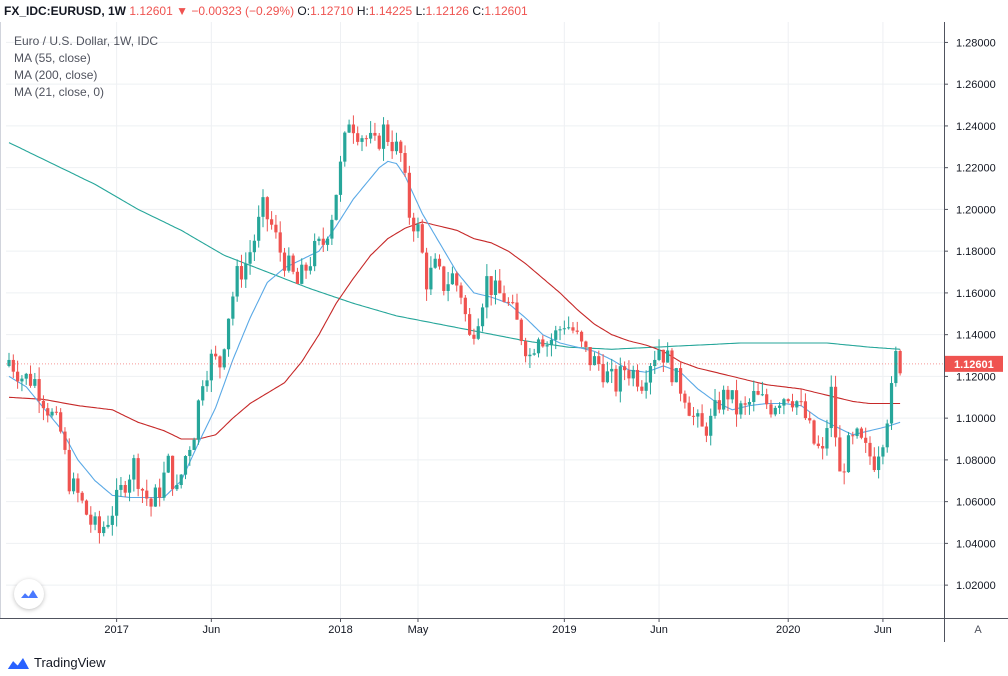 This screenshot has width=1008, height=676. What do you see at coordinates (29, 594) in the screenshot?
I see `tradingview-corner-logo` at bounding box center [29, 594].